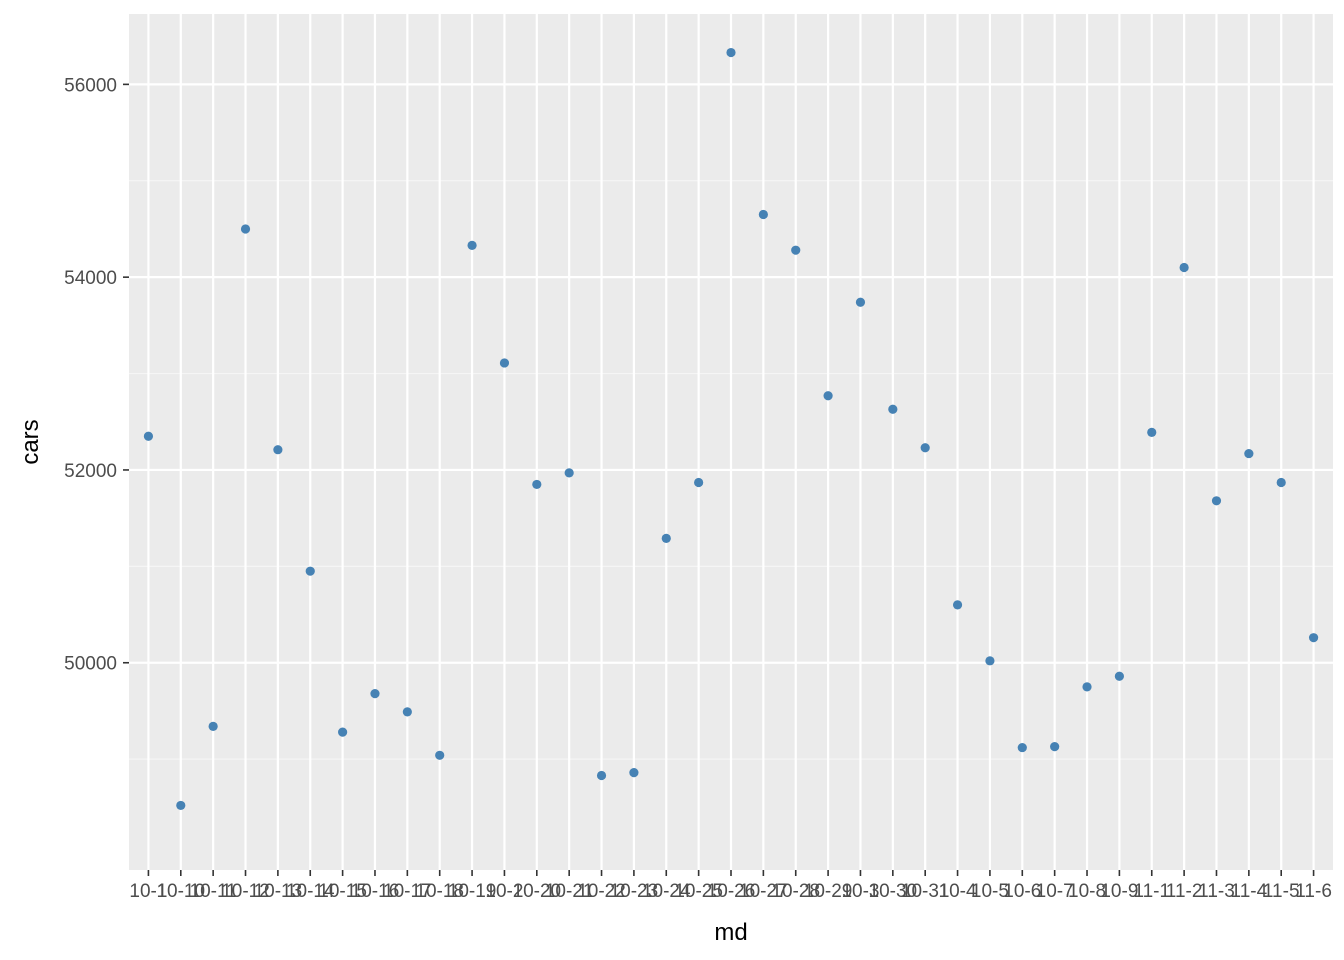  What do you see at coordinates (148, 891) in the screenshot?
I see `x-tick-label: 10-1` at bounding box center [148, 891].